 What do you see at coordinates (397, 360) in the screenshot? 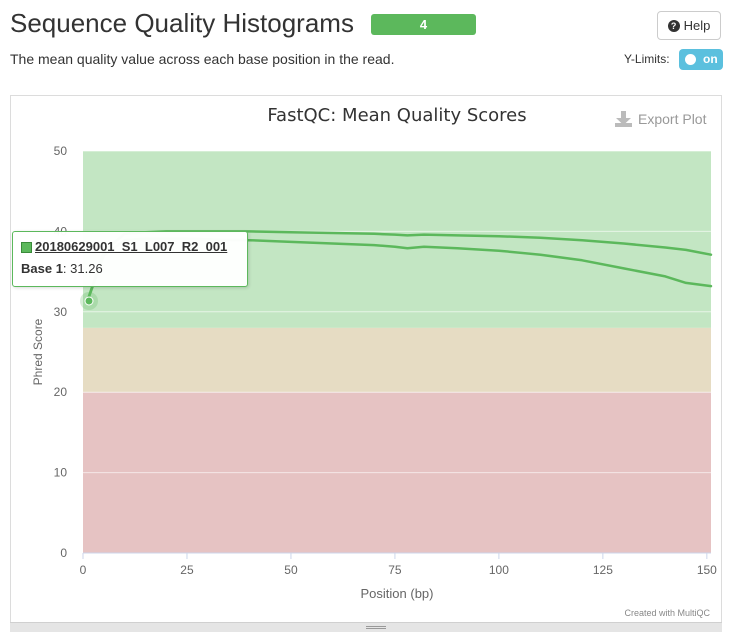
I see `band-warn` at bounding box center [397, 360].